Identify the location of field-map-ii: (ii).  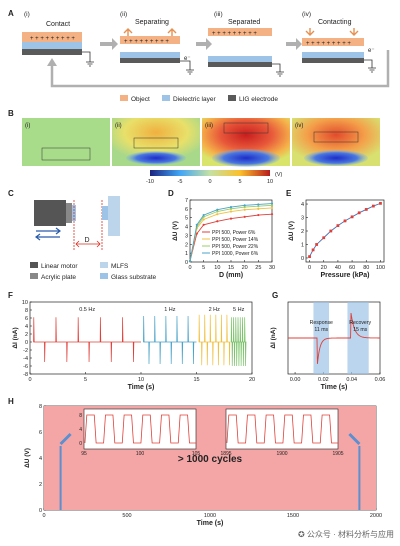
(156, 142).